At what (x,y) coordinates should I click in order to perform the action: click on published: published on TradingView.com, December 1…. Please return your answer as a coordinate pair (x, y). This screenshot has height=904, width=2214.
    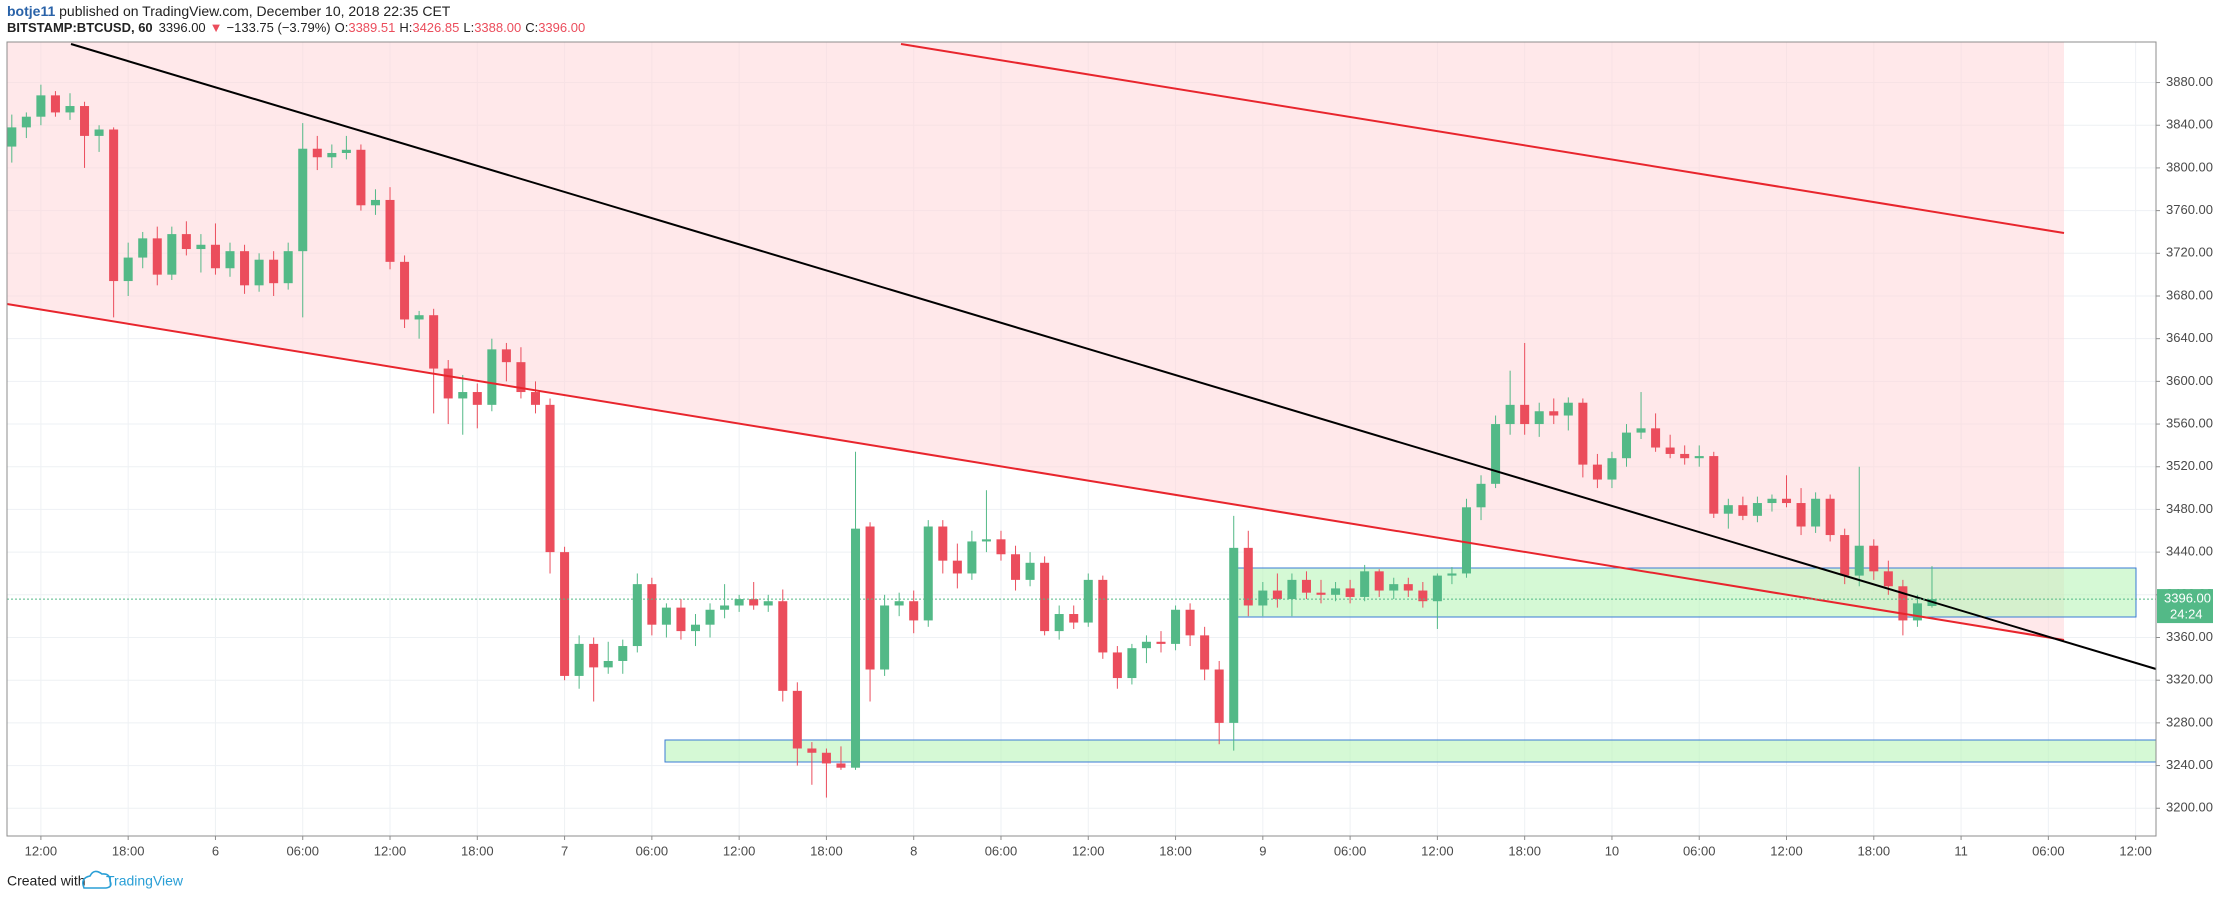
    Looking at the image, I should click on (253, 11).